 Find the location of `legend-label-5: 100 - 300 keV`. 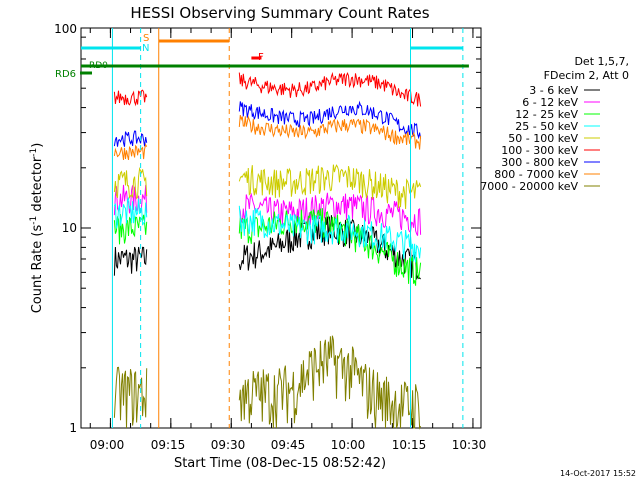

legend-label-5: 100 - 300 keV is located at coordinates (539, 150).